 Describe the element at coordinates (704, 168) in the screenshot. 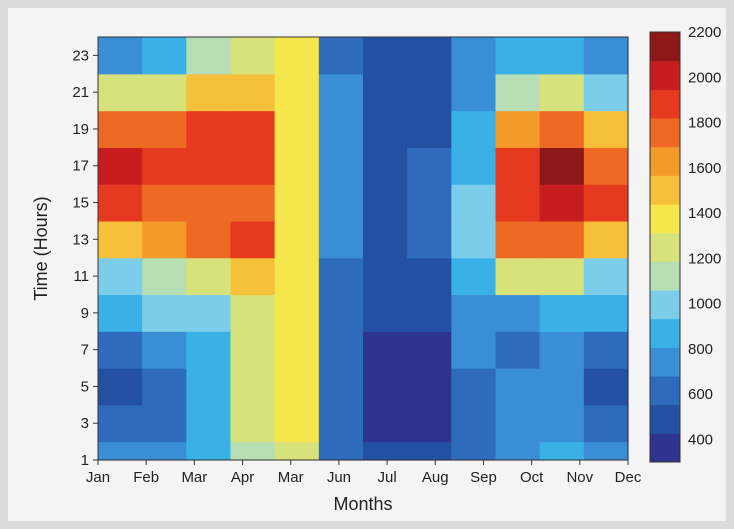

I see `colorbar-tick-label: 1600` at that location.